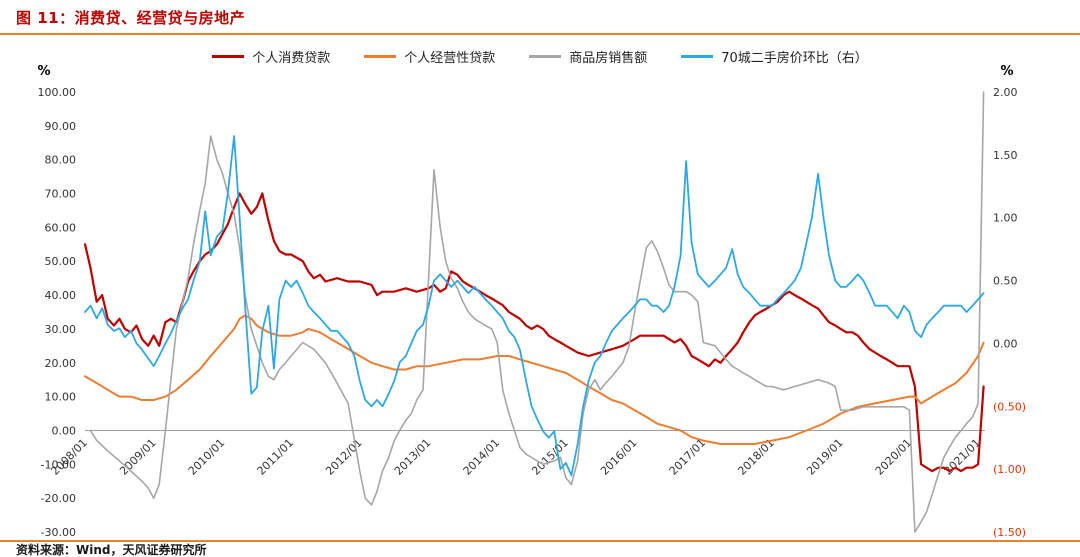  I want to click on svg-text: (1.00), so click(1009, 469).